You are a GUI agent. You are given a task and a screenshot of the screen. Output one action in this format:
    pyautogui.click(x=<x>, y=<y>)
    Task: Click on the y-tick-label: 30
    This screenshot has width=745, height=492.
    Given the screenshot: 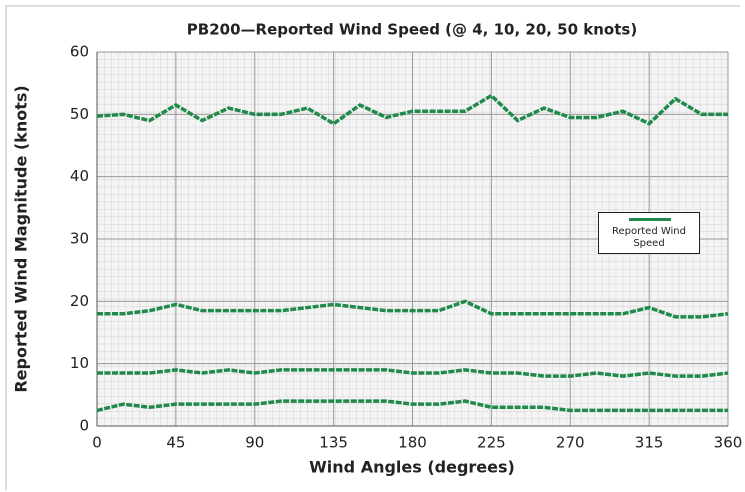 What is the action you would take?
    pyautogui.click(x=79, y=239)
    